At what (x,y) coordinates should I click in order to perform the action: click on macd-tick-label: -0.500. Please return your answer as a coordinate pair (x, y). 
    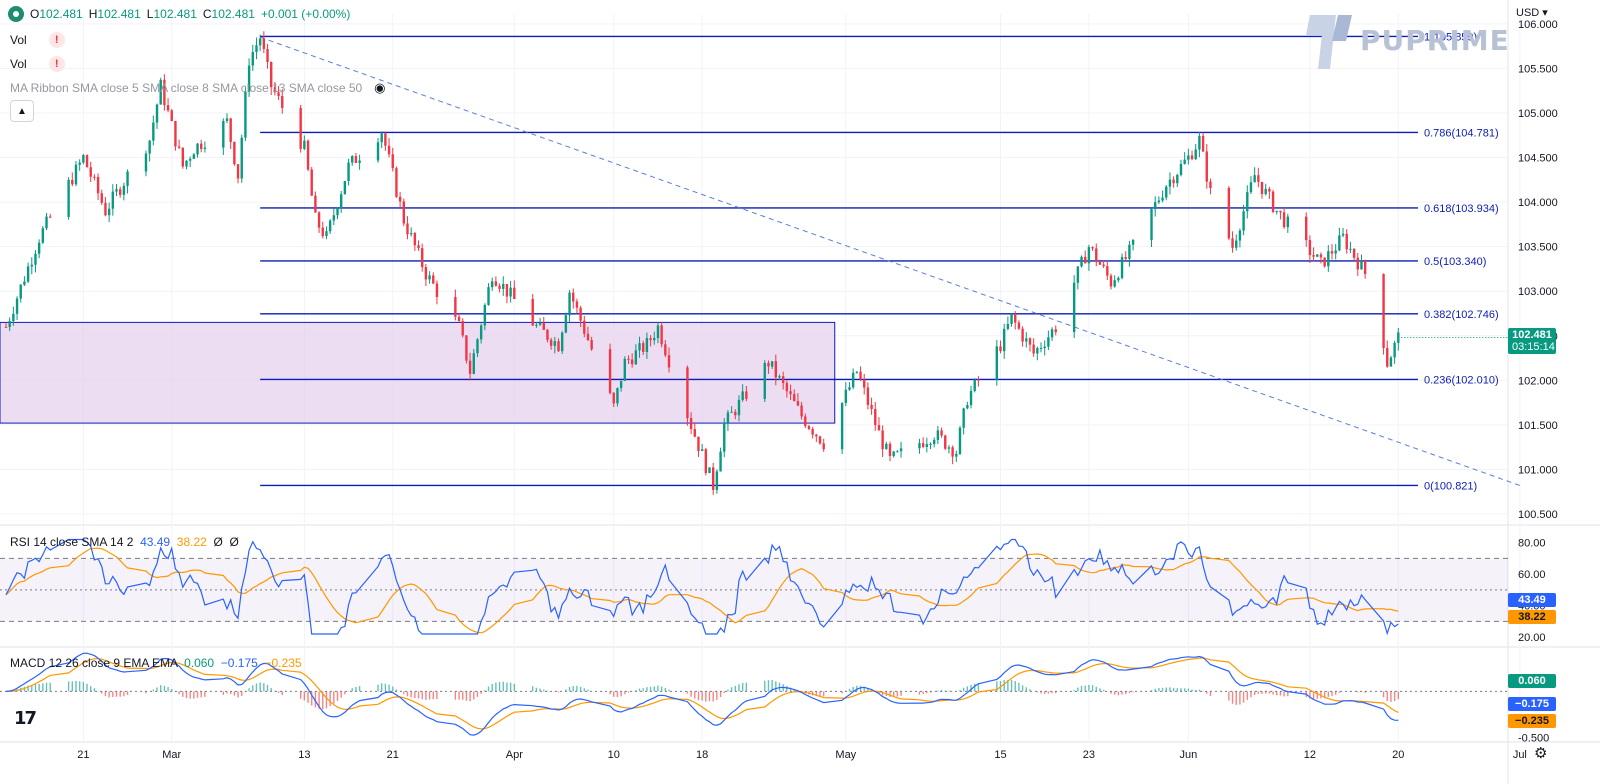
    Looking at the image, I should click on (1533, 738).